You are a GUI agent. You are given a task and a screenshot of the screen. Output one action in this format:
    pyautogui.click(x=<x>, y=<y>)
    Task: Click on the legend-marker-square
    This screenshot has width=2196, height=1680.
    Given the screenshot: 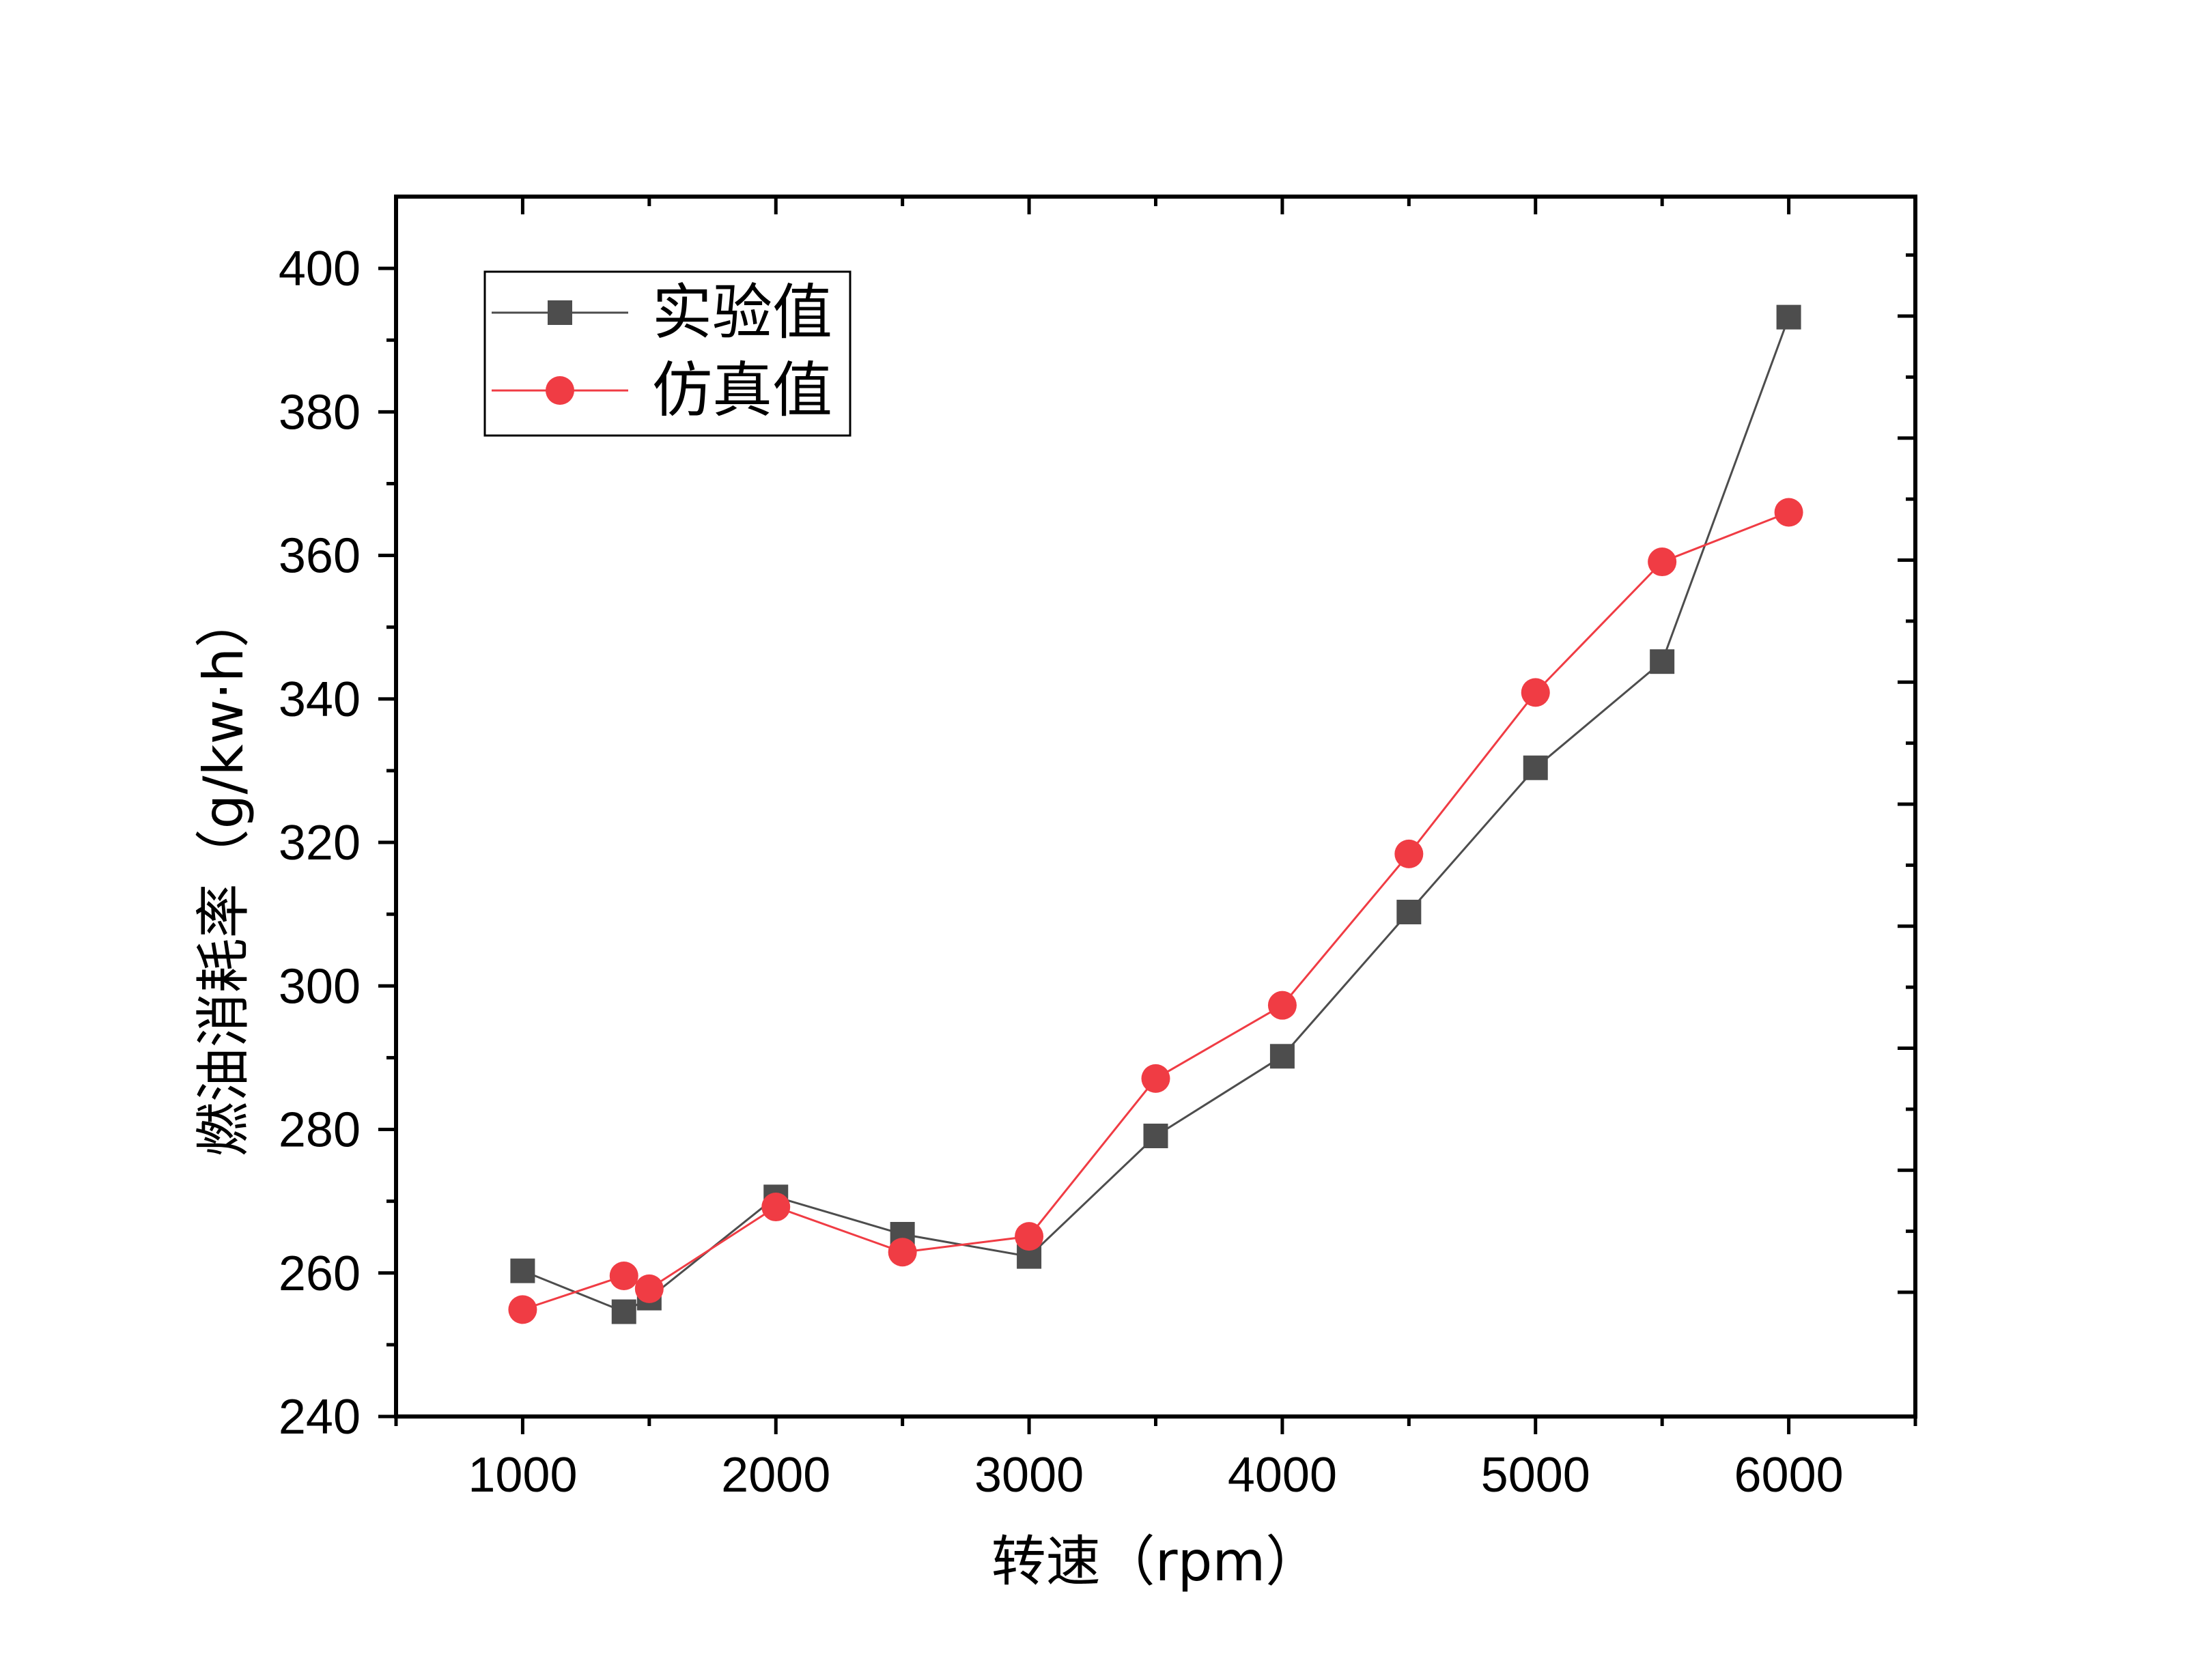 What is the action you would take?
    pyautogui.click(x=560, y=312)
    